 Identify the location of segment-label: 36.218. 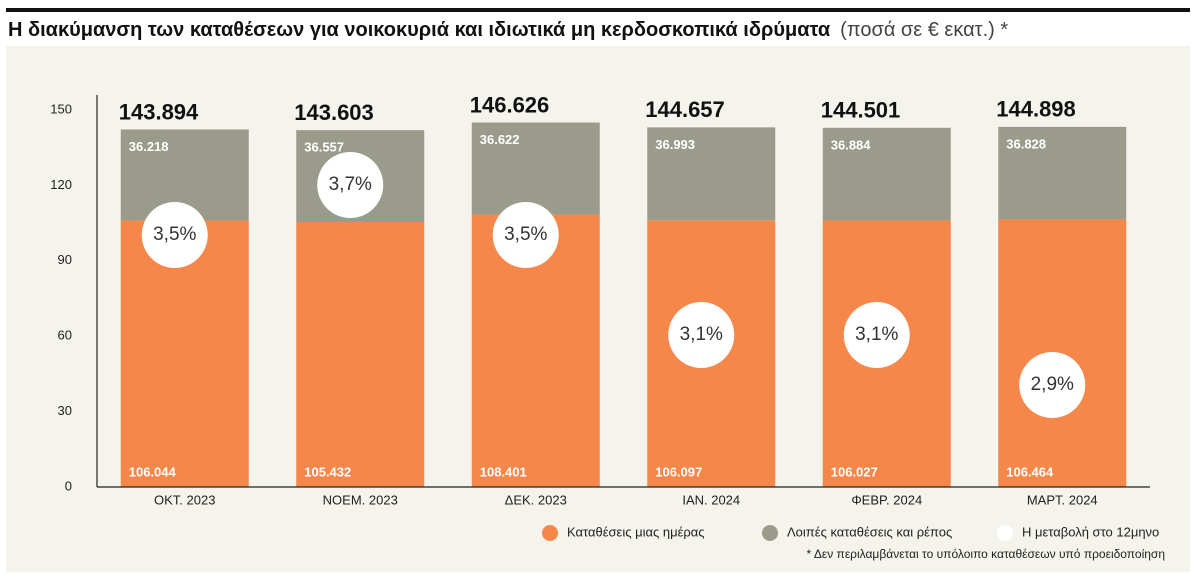
(149, 146).